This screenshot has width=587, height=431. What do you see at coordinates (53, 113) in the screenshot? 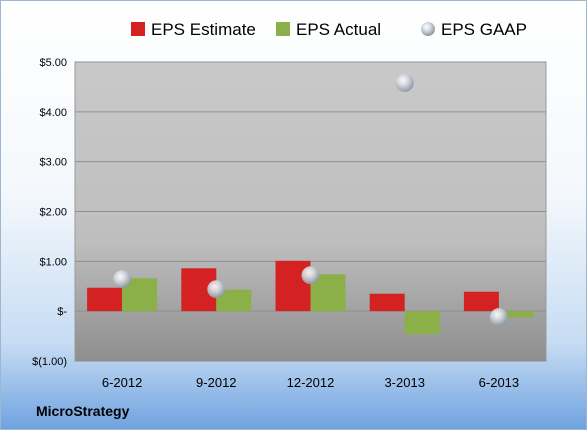
I see `y-tick-label: $4.00` at bounding box center [53, 113].